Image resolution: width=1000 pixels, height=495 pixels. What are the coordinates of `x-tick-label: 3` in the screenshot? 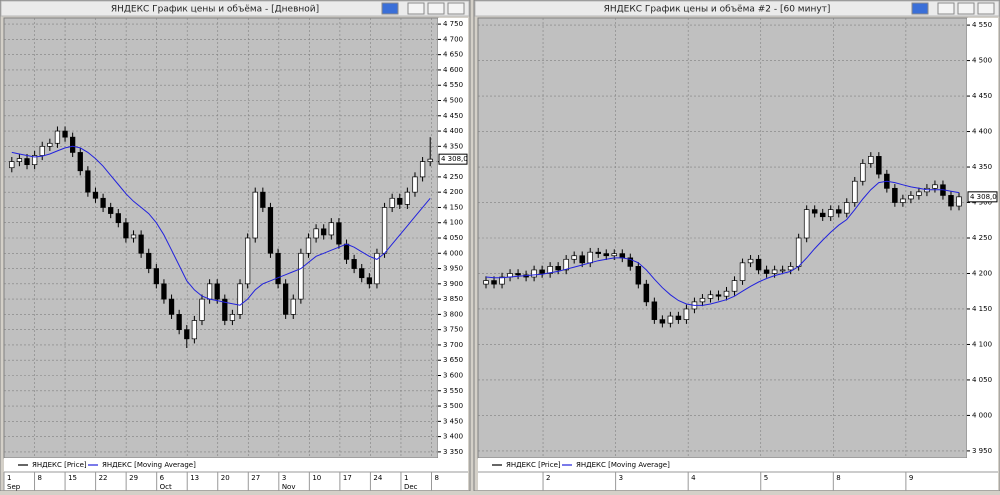 It's located at (621, 478).